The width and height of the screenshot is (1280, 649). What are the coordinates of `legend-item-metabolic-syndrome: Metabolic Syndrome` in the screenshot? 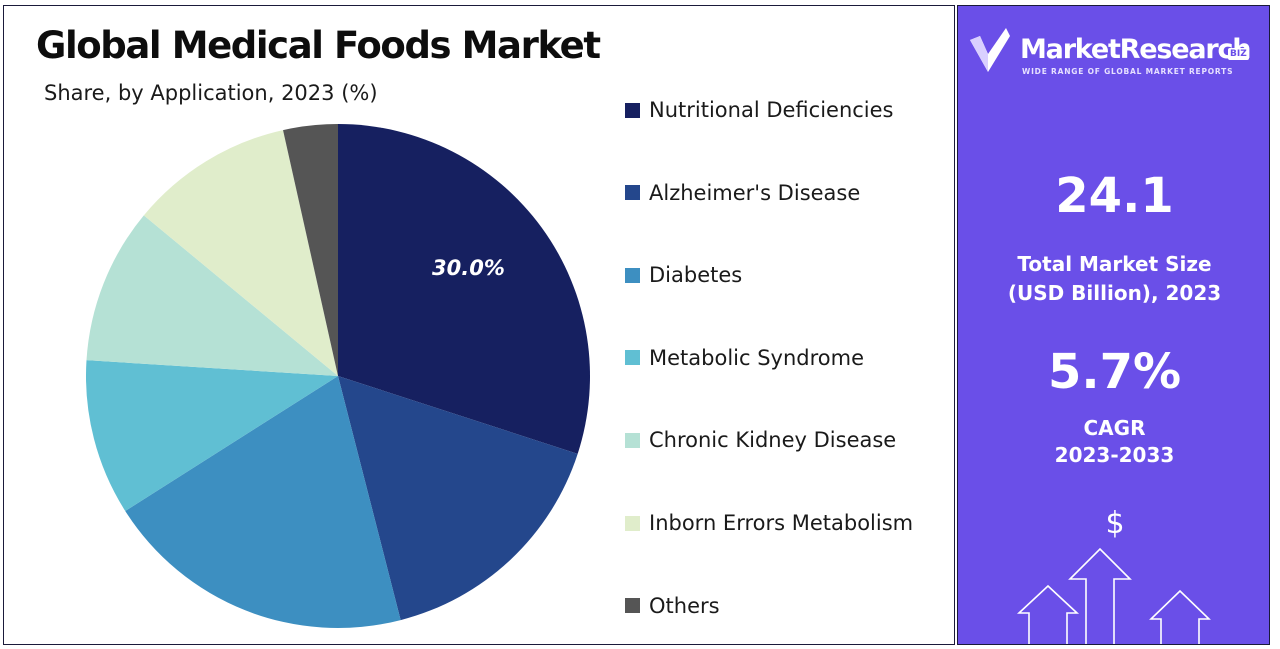 It's located at (790, 358).